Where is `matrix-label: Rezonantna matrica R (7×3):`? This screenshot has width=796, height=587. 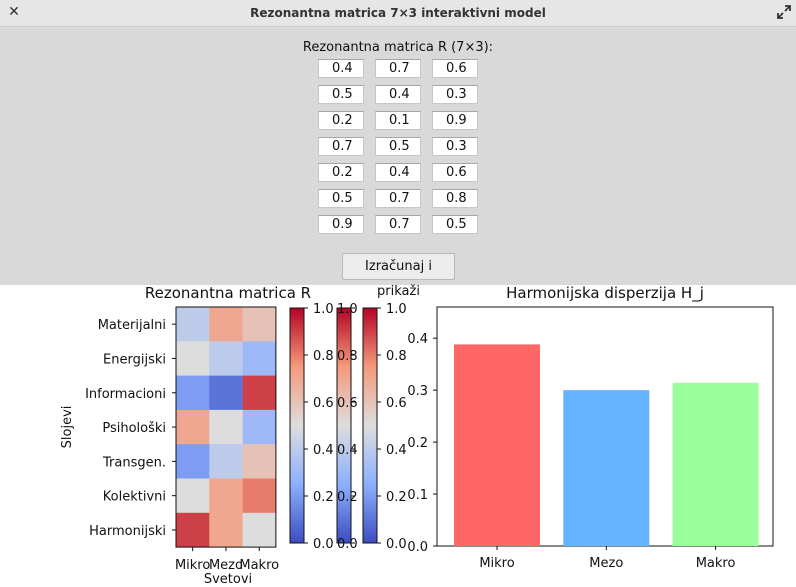 matrix-label: Rezonantna matrica R (7×3): is located at coordinates (398, 47).